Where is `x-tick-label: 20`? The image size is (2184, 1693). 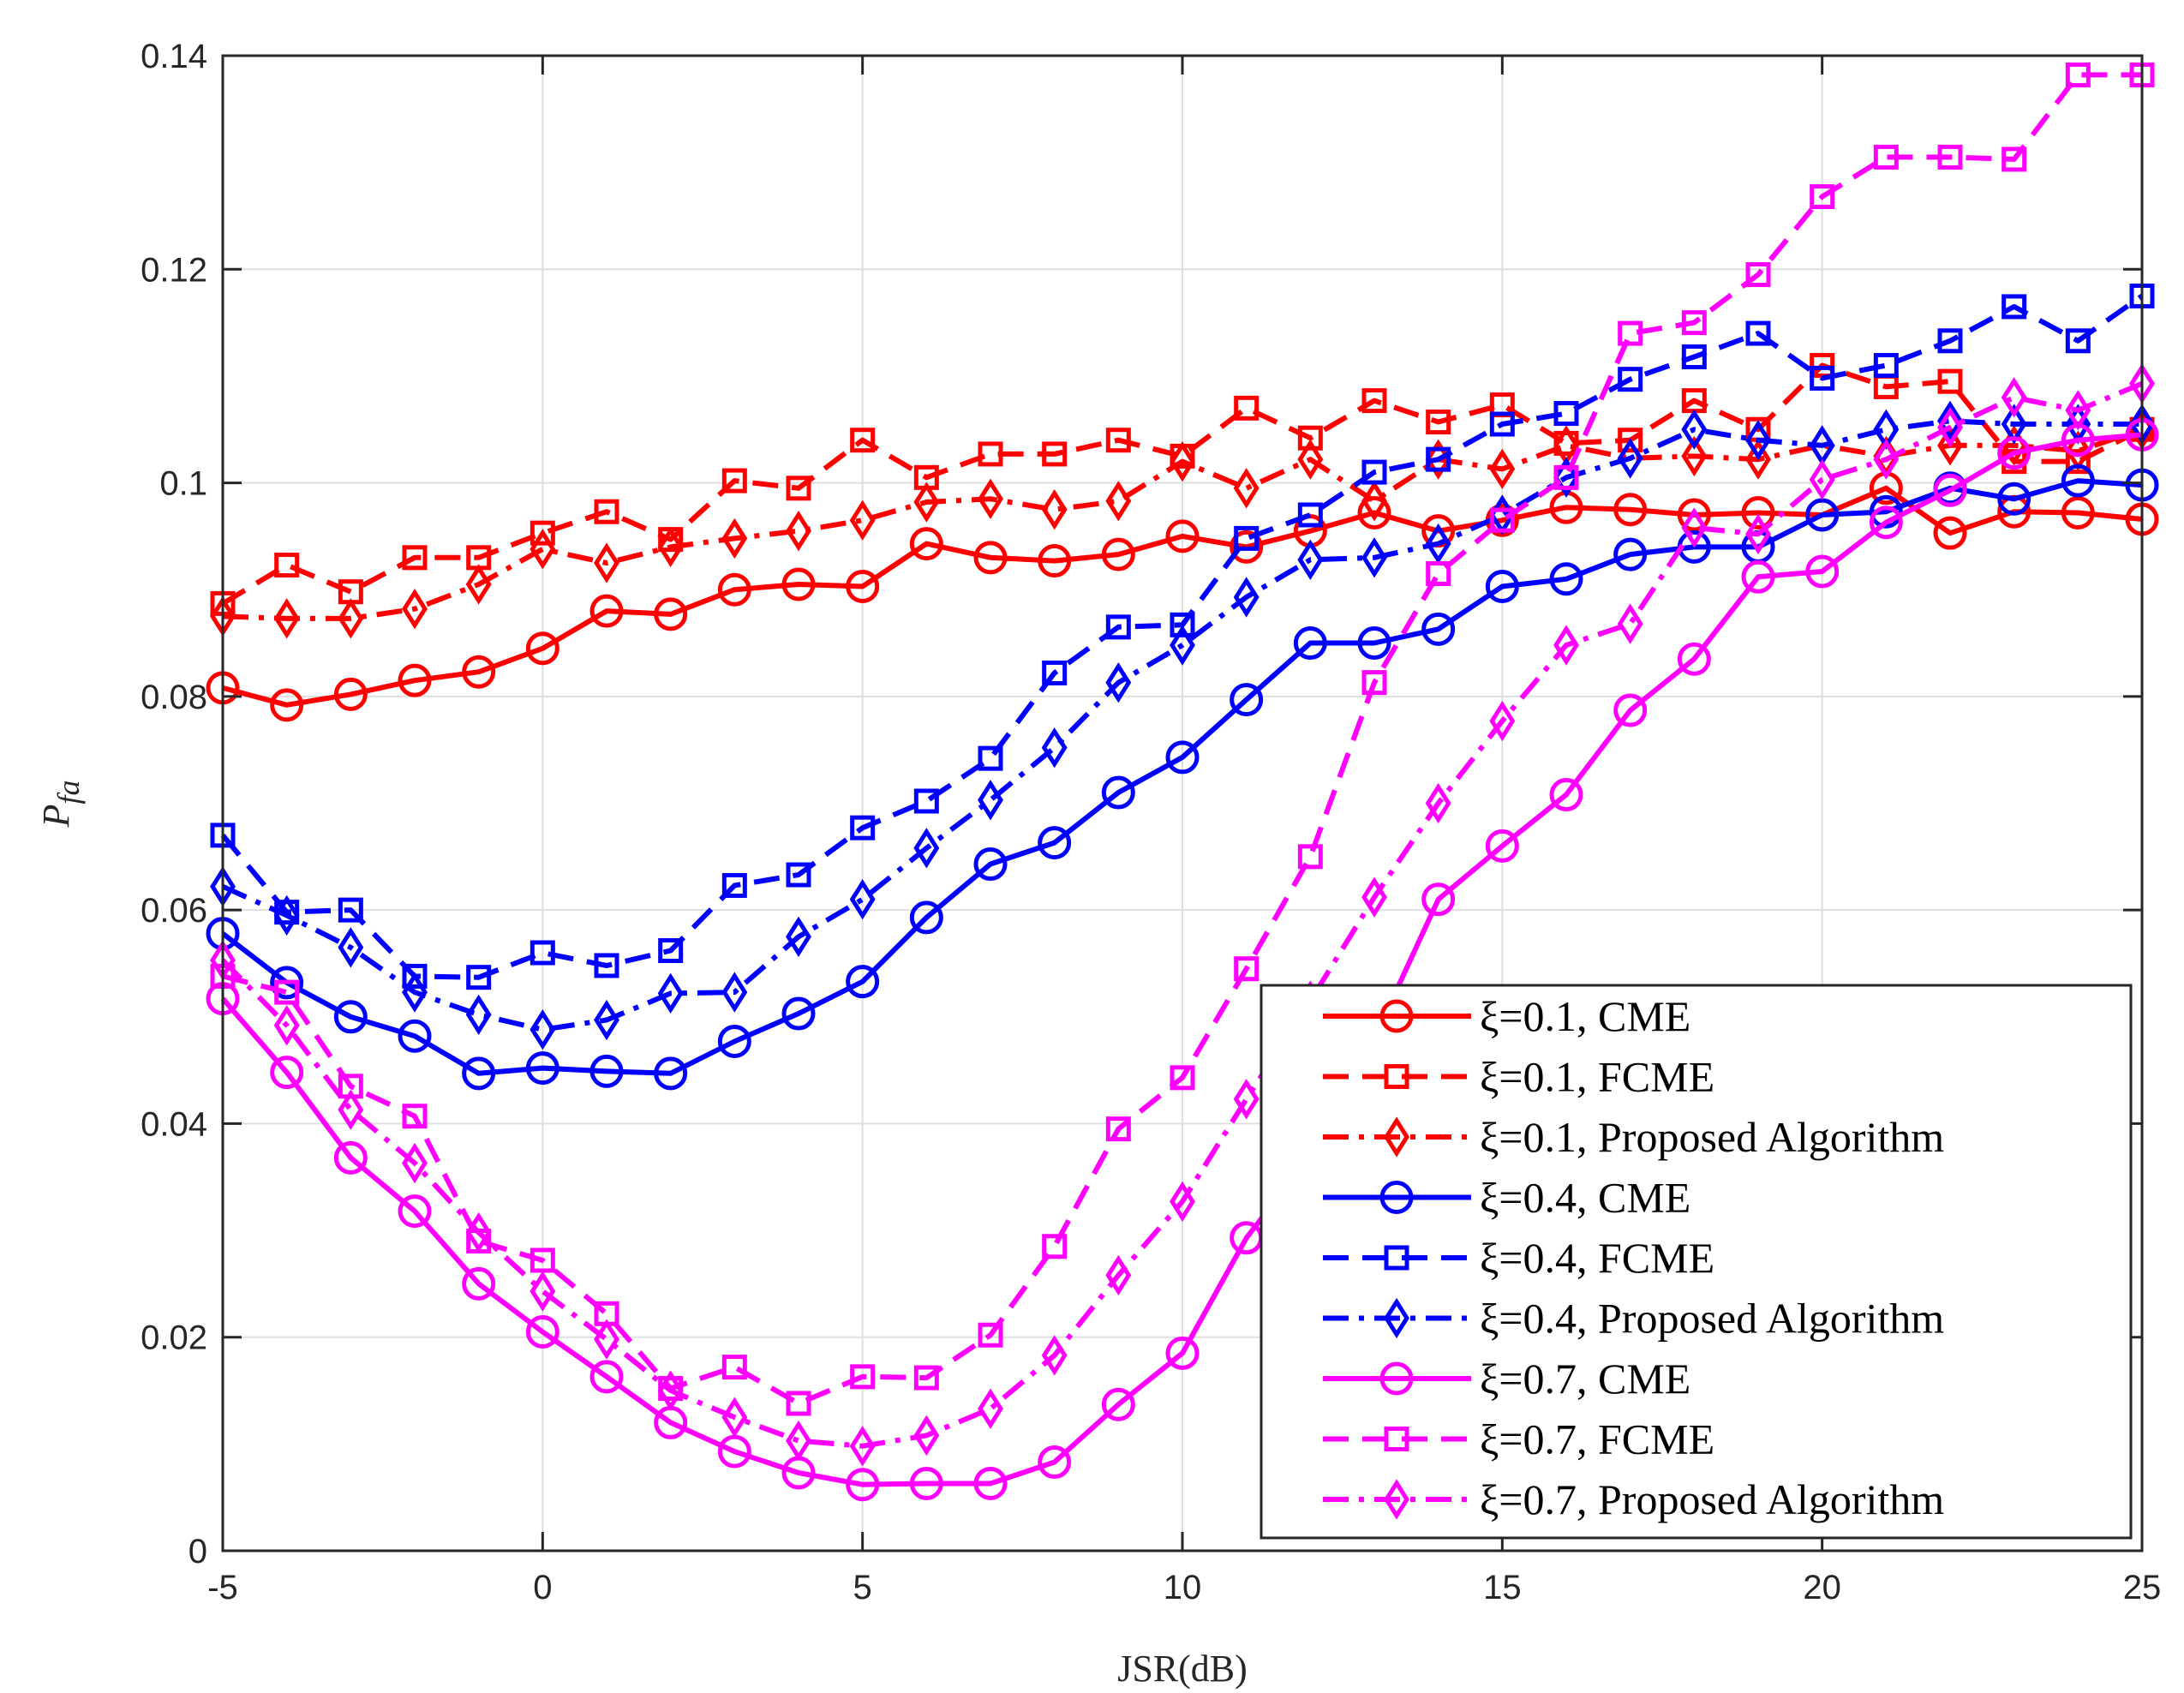 x-tick-label: 20 is located at coordinates (1822, 1588).